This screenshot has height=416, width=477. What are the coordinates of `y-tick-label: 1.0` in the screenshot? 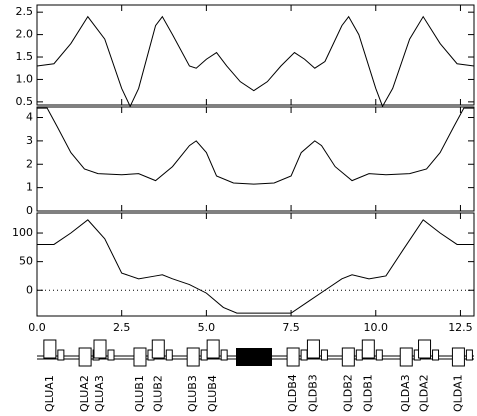 It's located at (25, 78).